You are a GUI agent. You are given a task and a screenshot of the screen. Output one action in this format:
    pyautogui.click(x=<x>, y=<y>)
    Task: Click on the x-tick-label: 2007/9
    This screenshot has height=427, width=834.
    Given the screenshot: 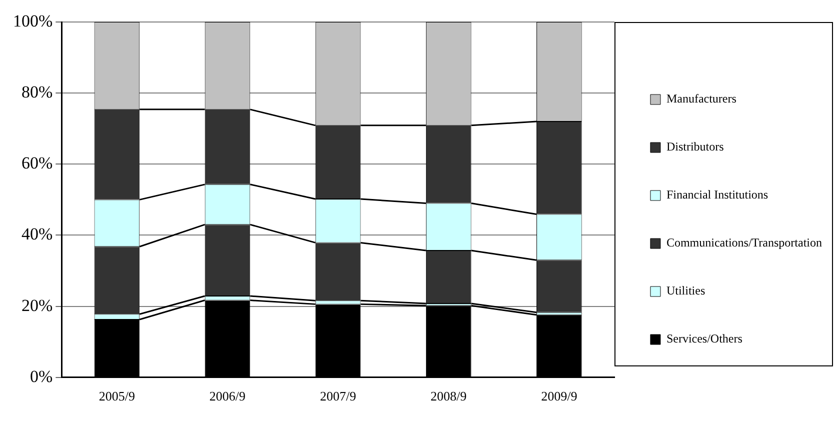 What is the action you would take?
    pyautogui.click(x=338, y=396)
    